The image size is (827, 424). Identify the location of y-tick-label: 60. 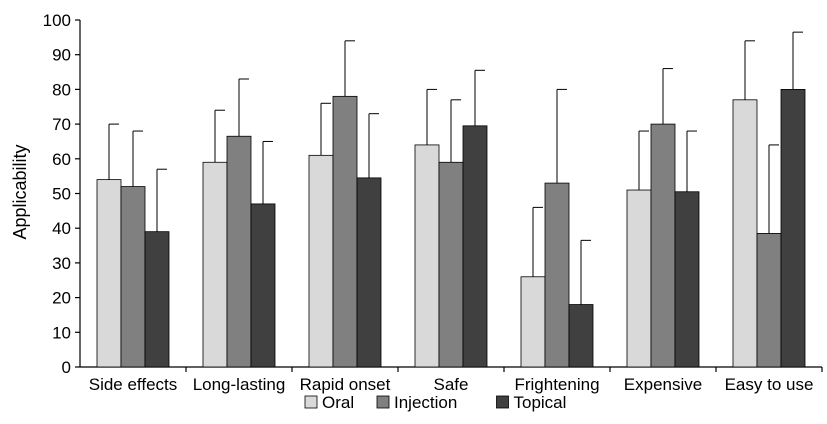
(61, 159).